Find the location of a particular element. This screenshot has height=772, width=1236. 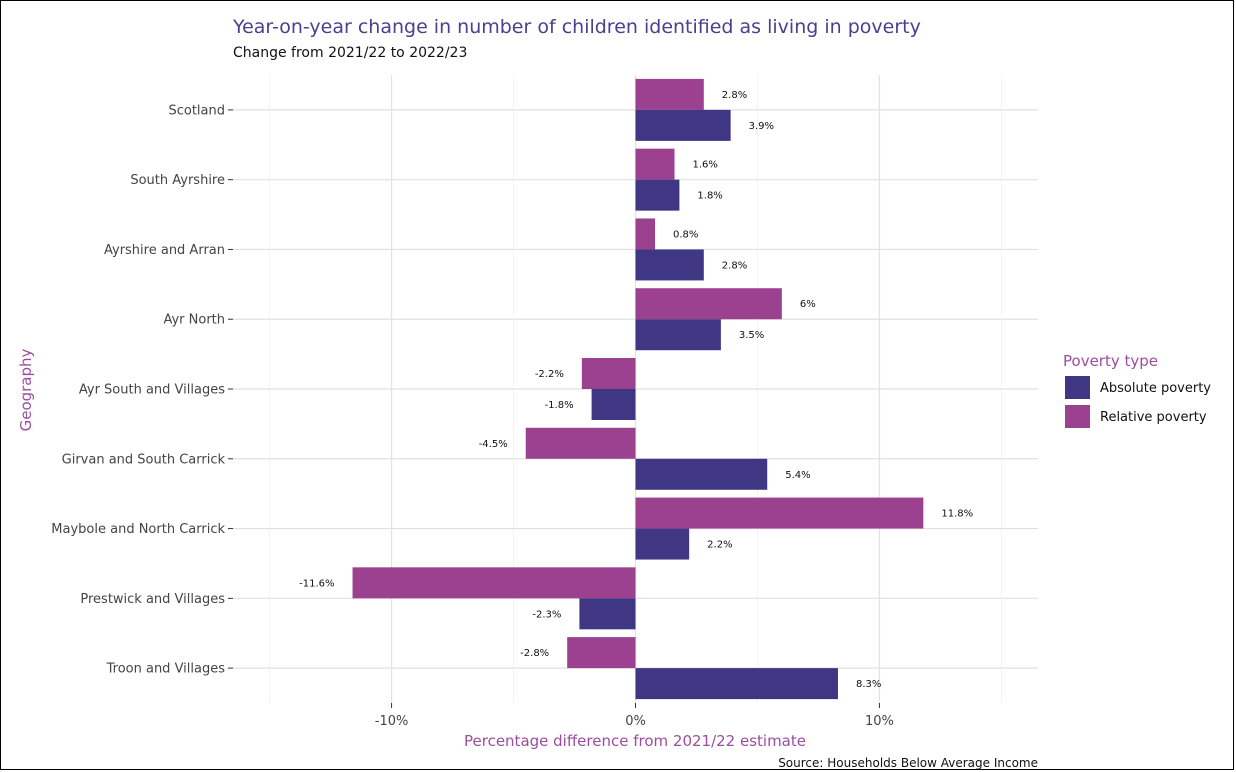

y-tick-label: Ayr South and Villages is located at coordinates (152, 390).